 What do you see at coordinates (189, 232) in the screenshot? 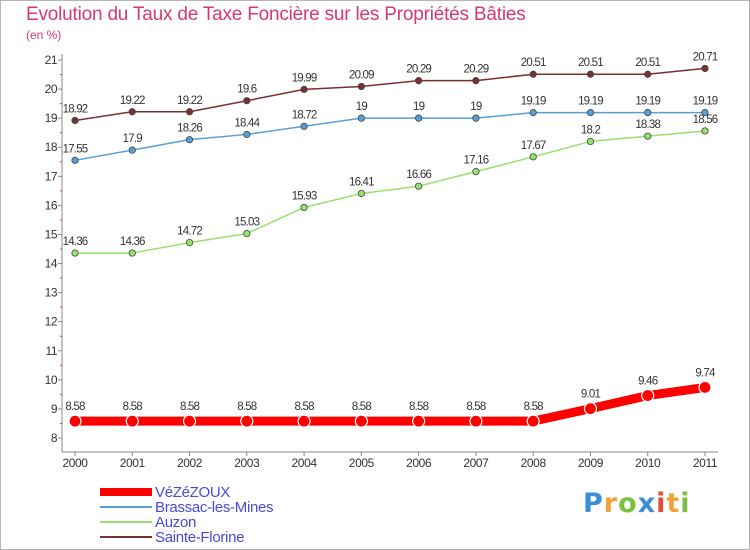
I see `data-label: 14.72` at bounding box center [189, 232].